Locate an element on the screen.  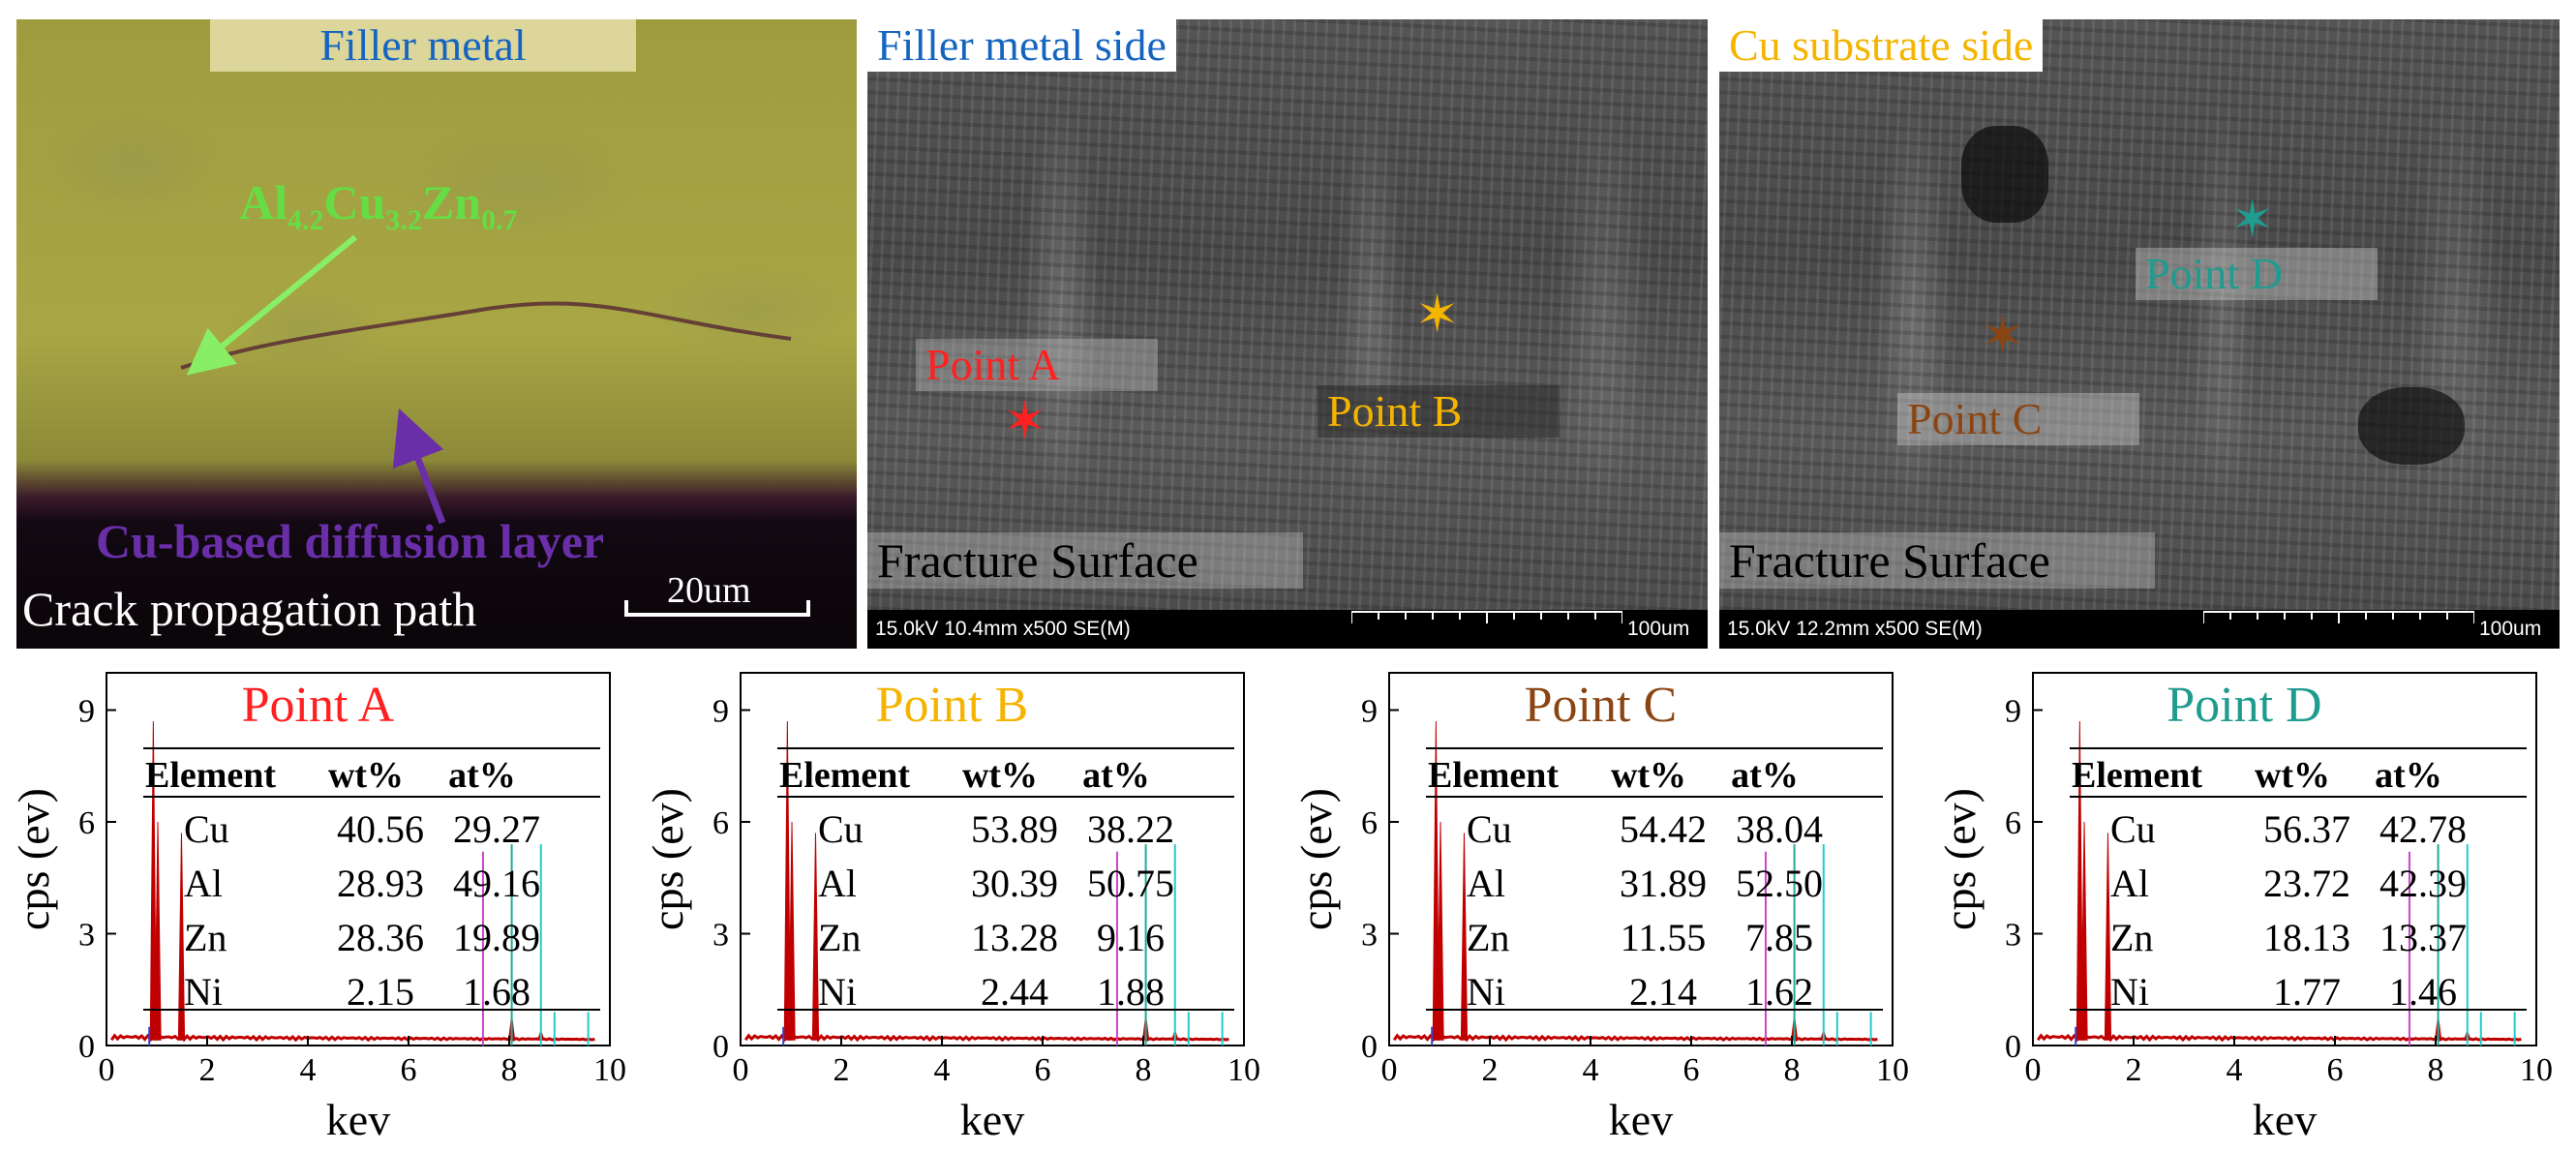
table-cell: 38.22 is located at coordinates (1130, 829).